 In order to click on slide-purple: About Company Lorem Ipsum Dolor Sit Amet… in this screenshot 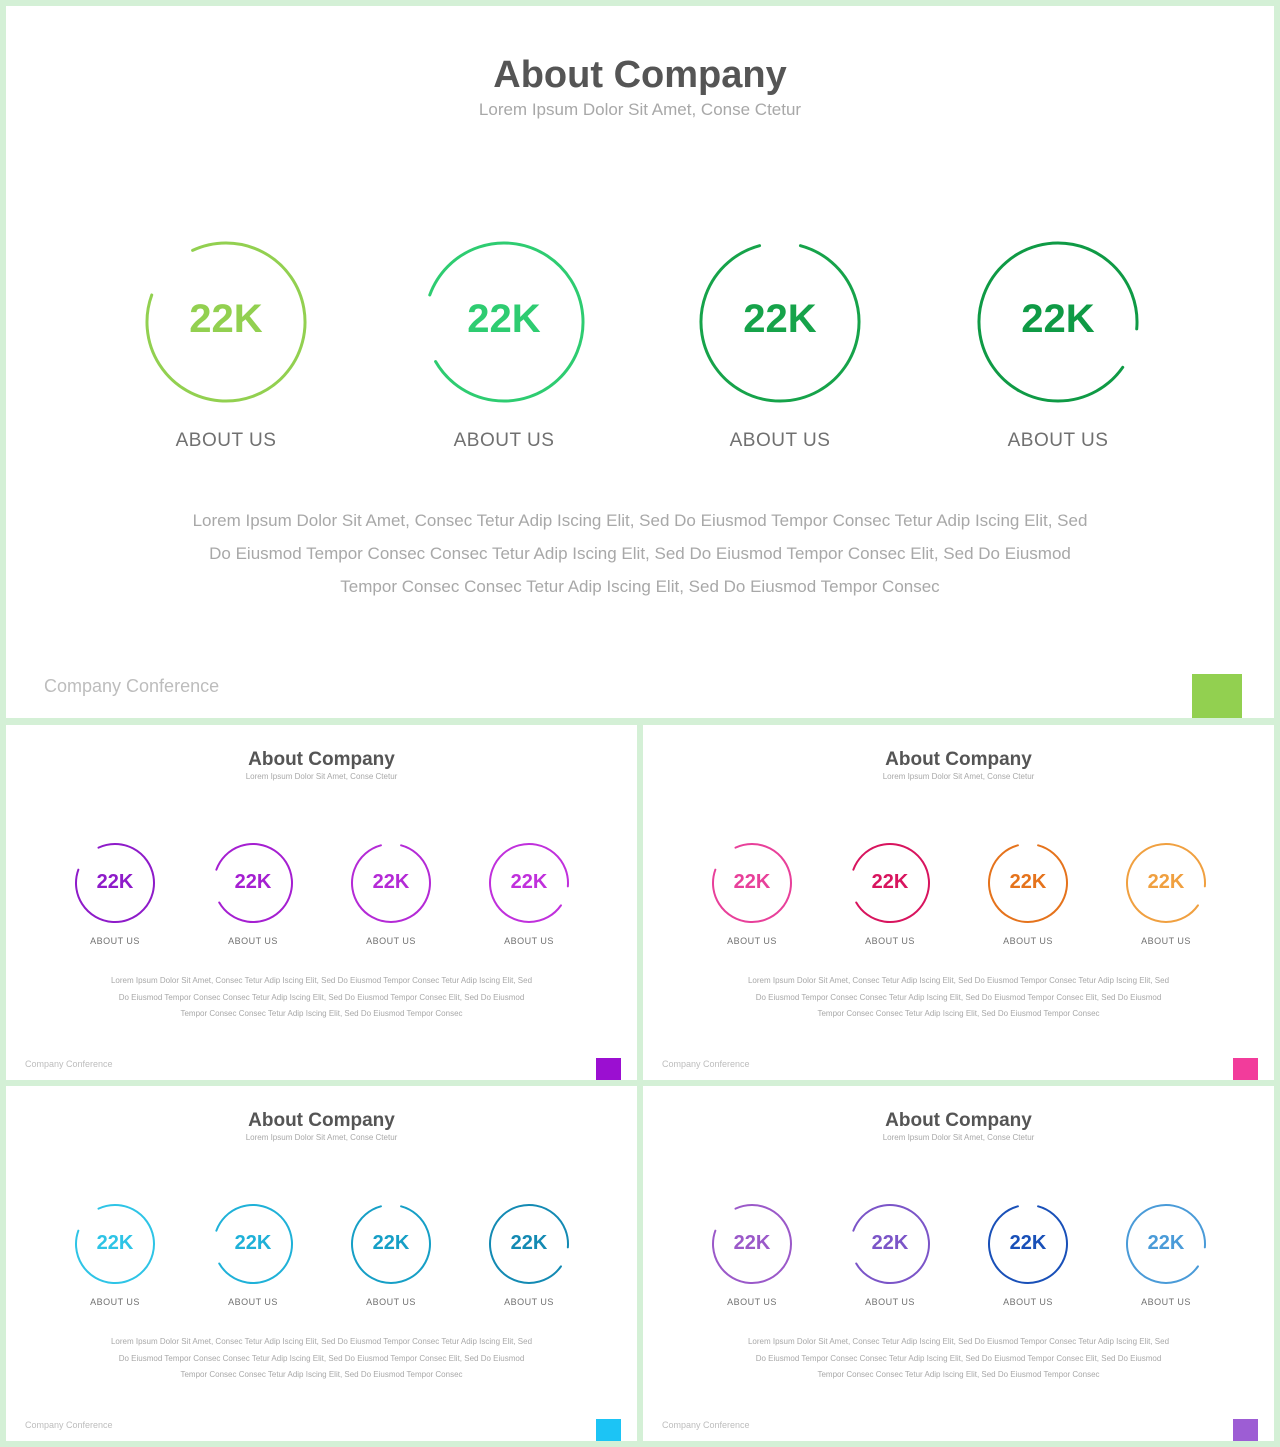, I will do `click(321, 902)`.